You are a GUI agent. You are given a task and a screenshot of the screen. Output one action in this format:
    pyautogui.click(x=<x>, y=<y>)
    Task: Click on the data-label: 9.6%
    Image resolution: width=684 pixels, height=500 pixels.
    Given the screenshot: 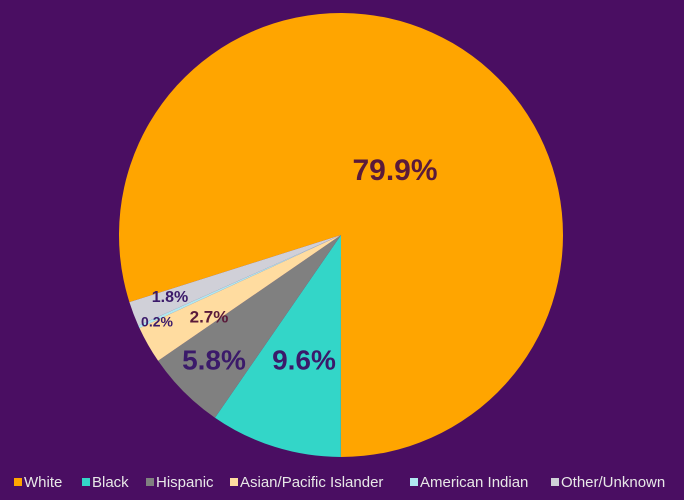 What is the action you would take?
    pyautogui.click(x=304, y=359)
    